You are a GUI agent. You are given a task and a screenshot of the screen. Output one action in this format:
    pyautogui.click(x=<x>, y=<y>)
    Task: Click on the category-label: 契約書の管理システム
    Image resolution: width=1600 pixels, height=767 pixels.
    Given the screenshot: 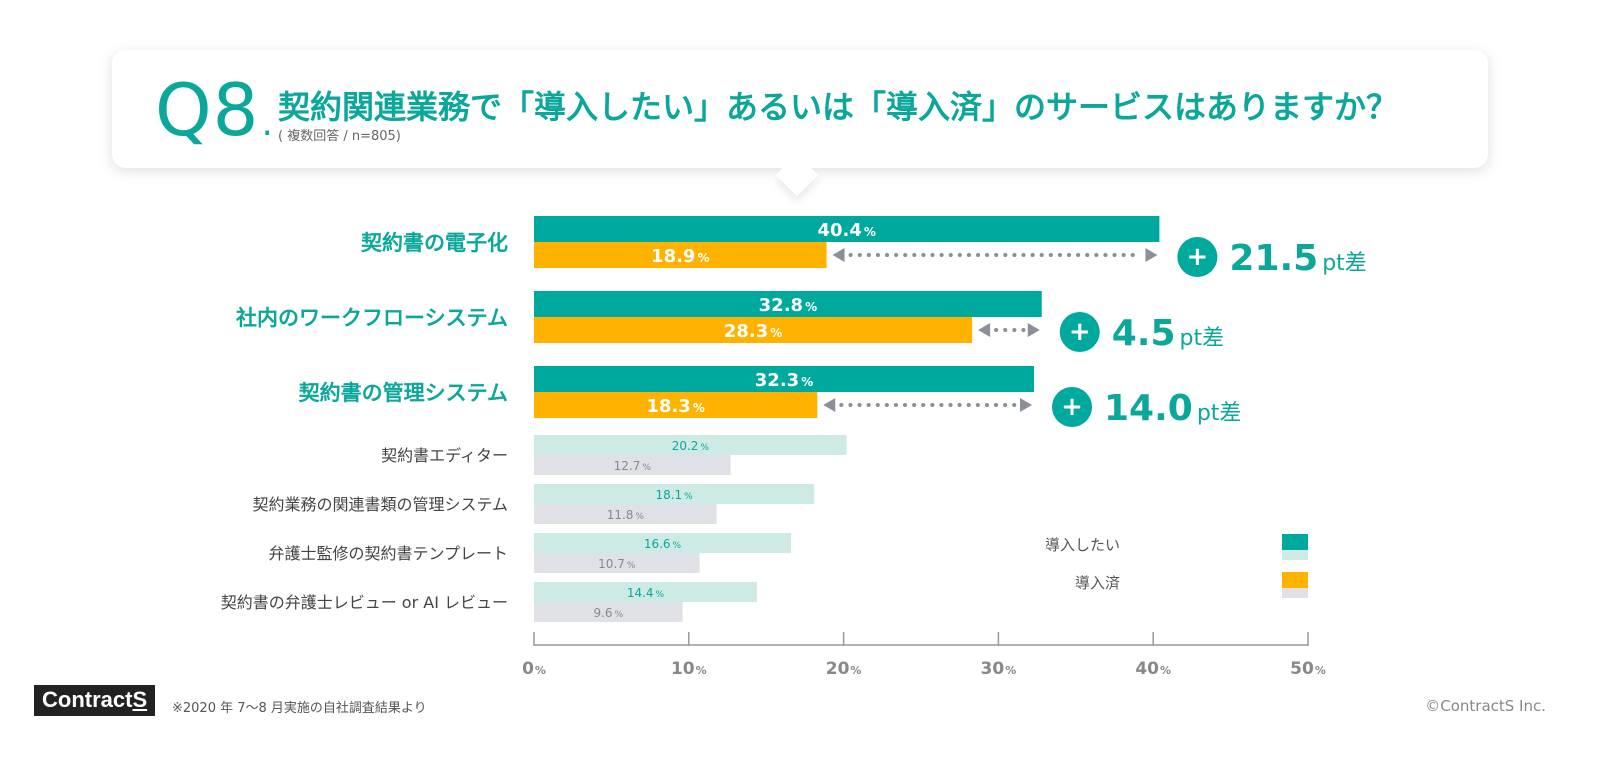 What is the action you would take?
    pyautogui.click(x=403, y=393)
    